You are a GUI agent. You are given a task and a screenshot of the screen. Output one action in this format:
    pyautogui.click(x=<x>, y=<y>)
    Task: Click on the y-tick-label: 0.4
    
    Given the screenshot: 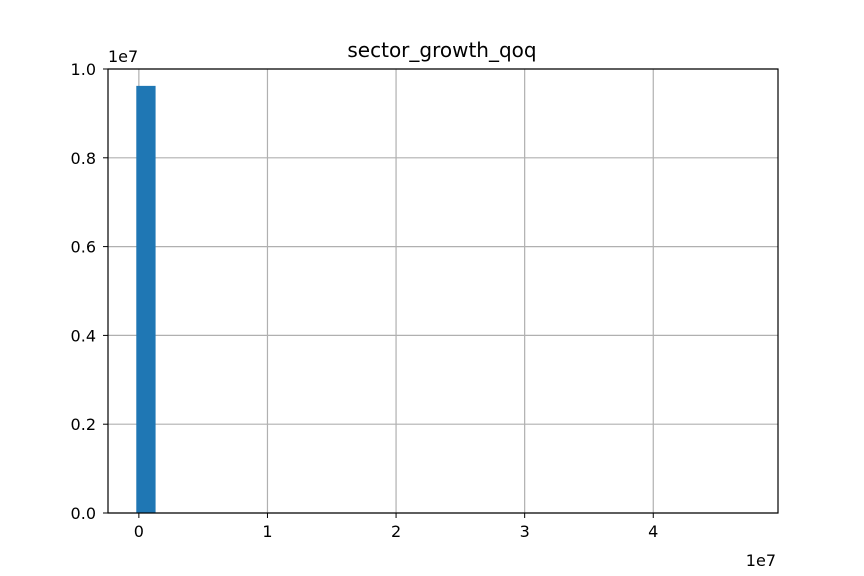 What is the action you would take?
    pyautogui.click(x=83, y=335)
    